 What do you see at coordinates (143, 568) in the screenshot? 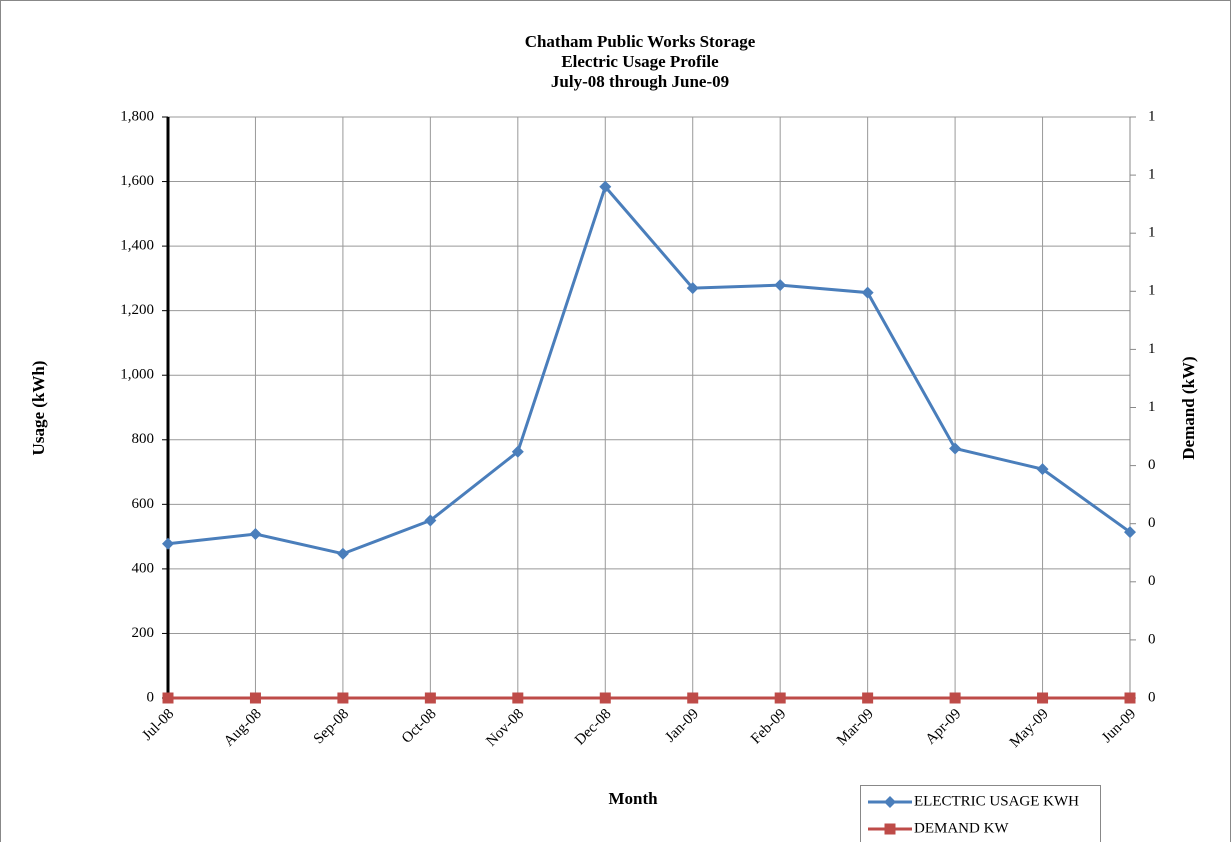
I see `y-tick-label: 400` at bounding box center [143, 568].